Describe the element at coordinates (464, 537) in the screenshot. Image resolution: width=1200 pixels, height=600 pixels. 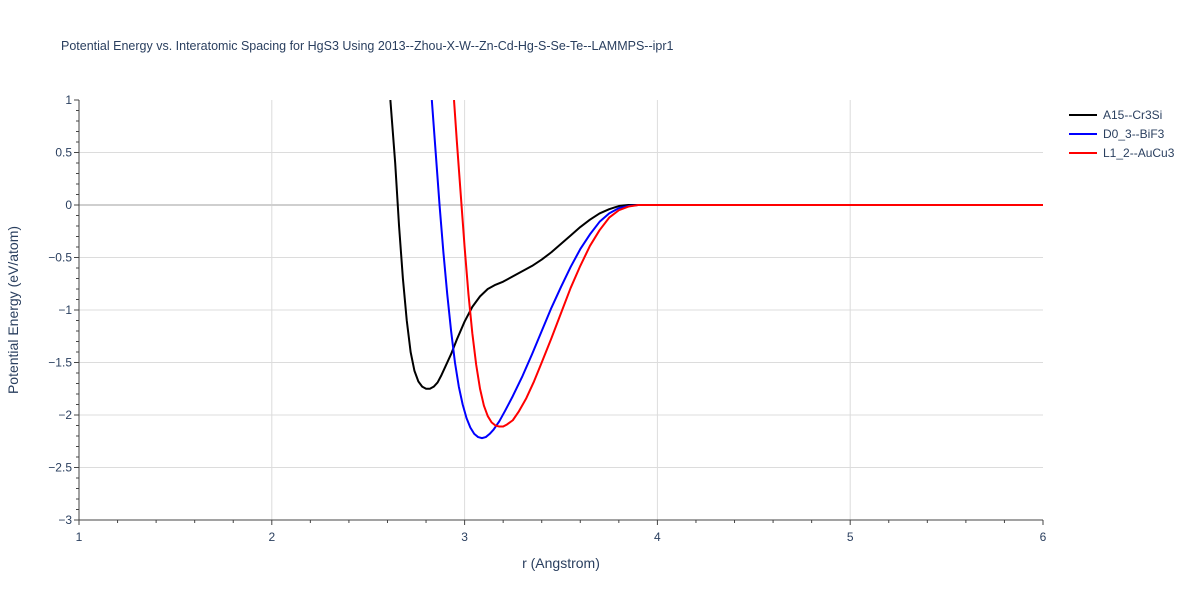
I see `x-tick-label: 3` at that location.